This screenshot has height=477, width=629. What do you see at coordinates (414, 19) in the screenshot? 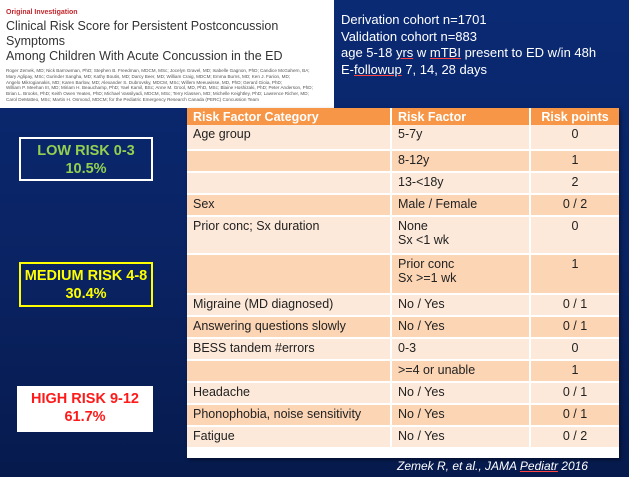
I see `derivation-cohort: Derivation cohort n=1701` at bounding box center [414, 19].